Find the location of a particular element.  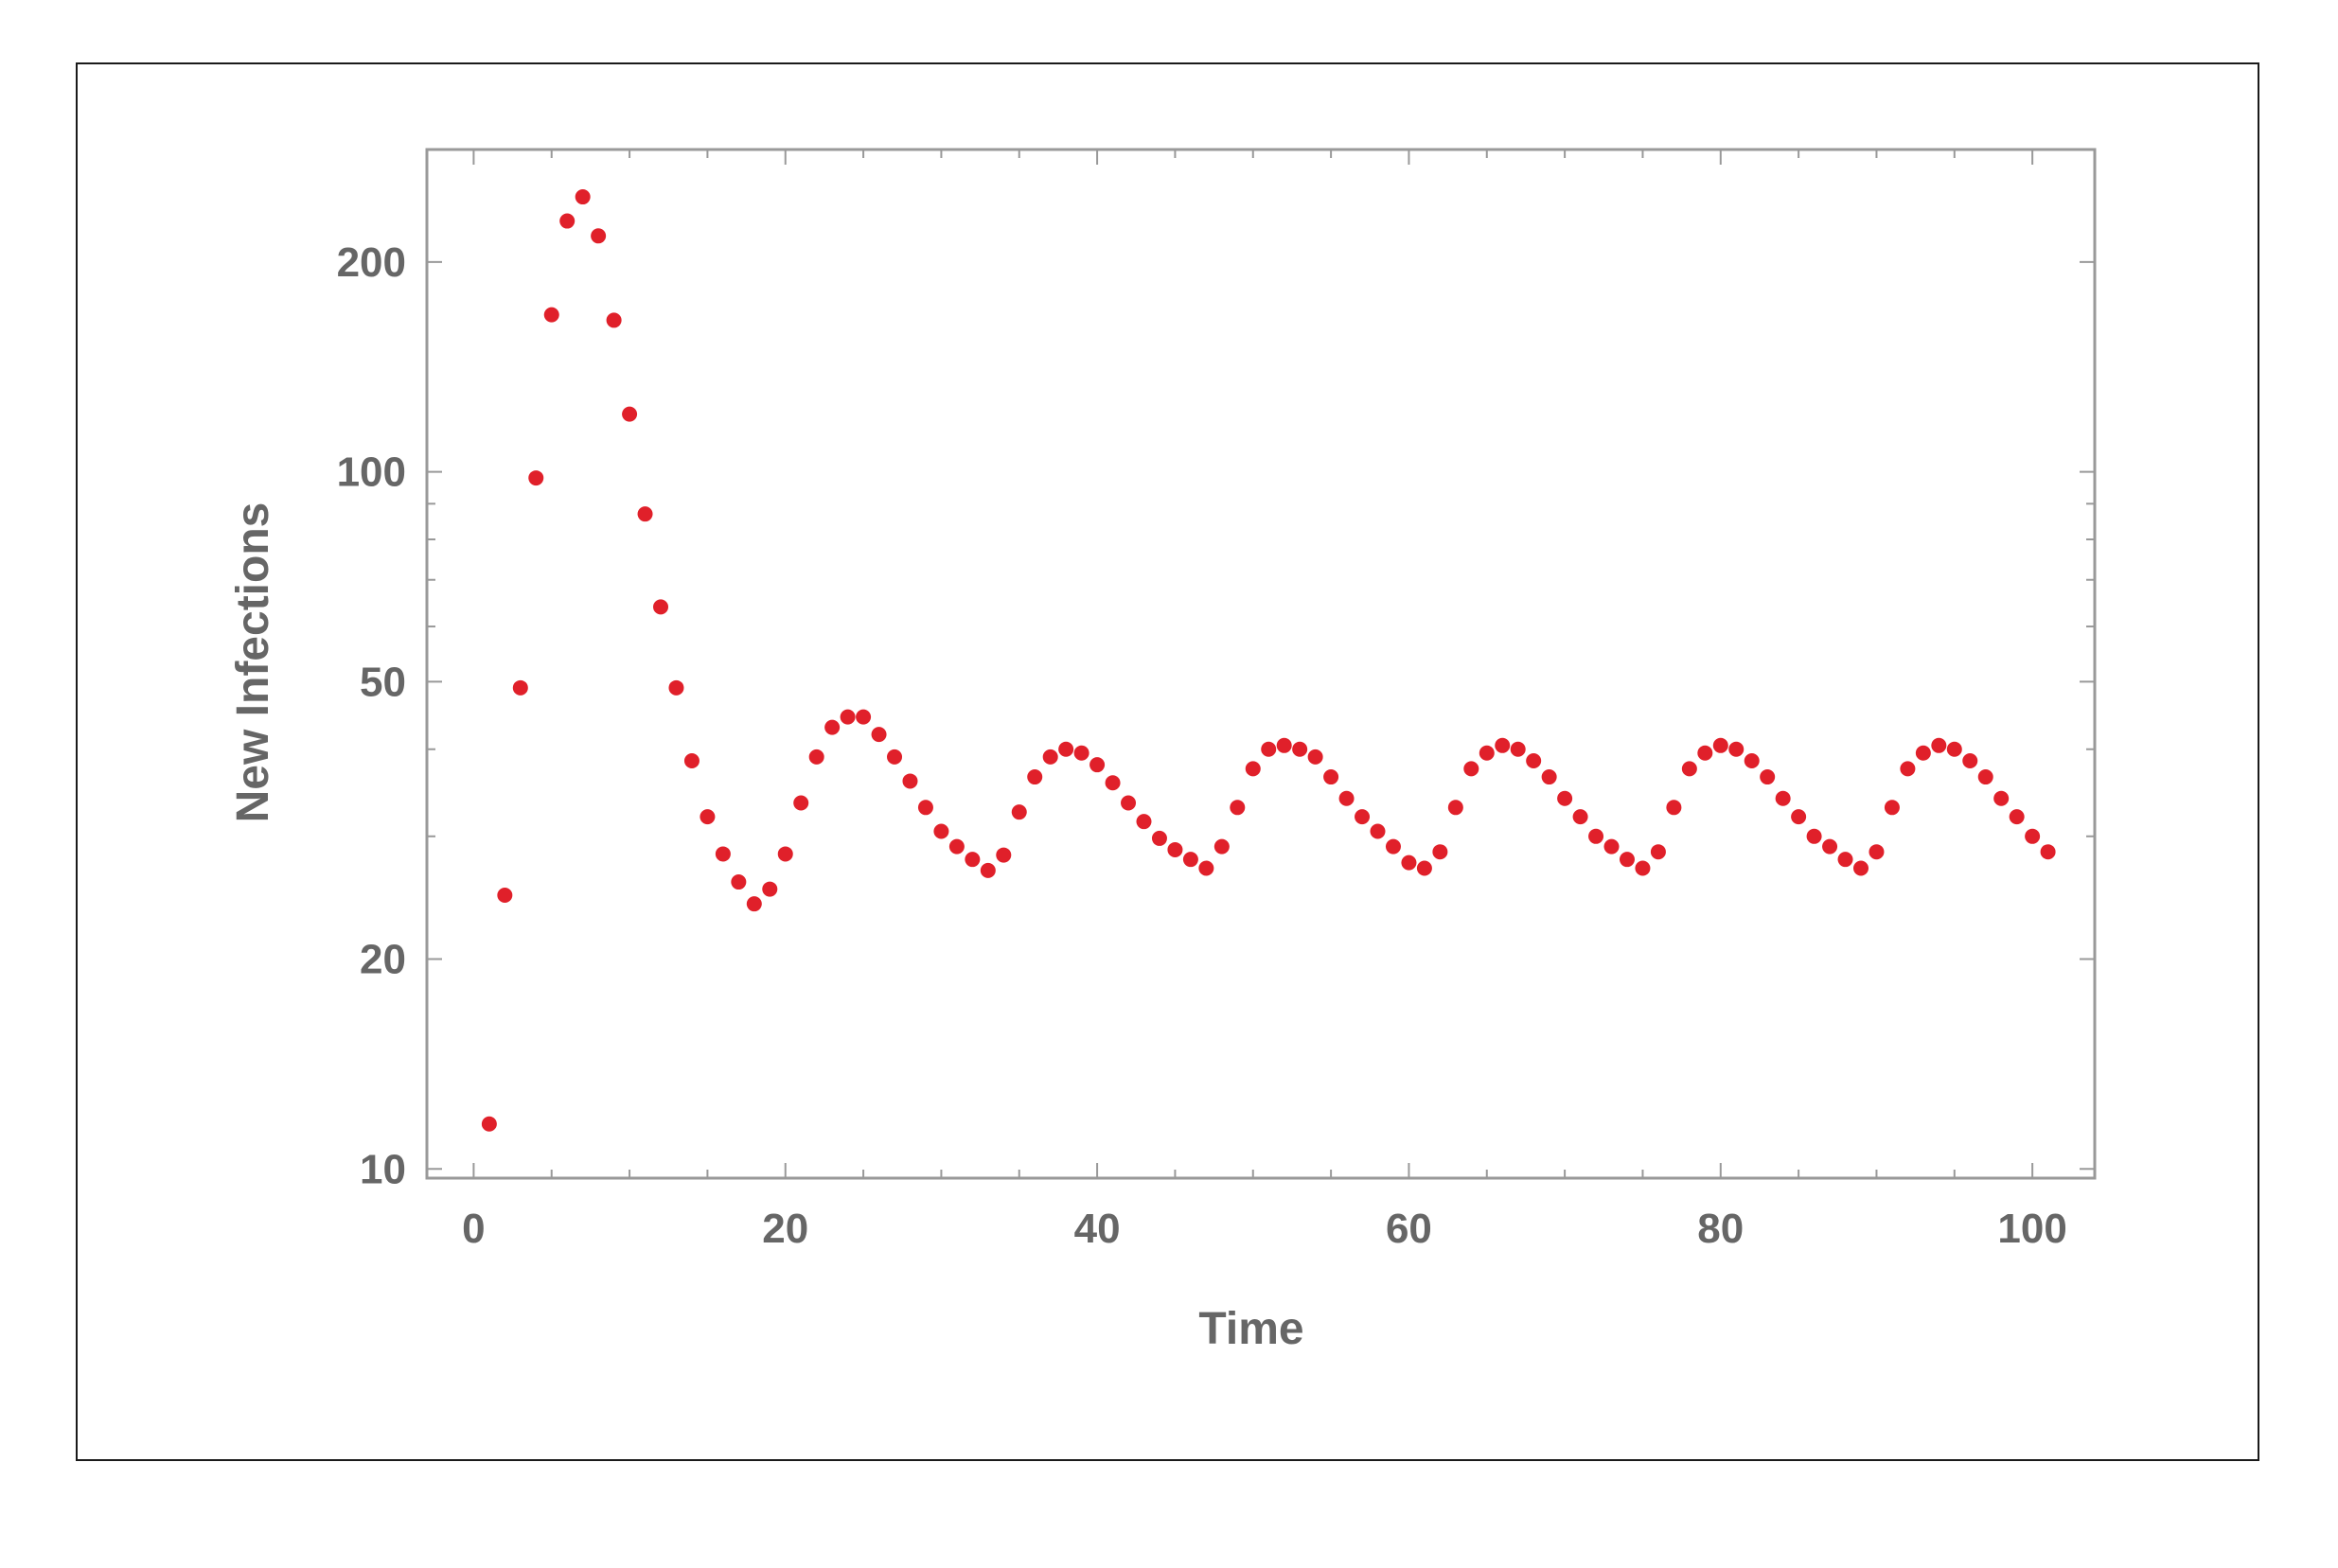

y-tick-label: 10 is located at coordinates (383, 1169).